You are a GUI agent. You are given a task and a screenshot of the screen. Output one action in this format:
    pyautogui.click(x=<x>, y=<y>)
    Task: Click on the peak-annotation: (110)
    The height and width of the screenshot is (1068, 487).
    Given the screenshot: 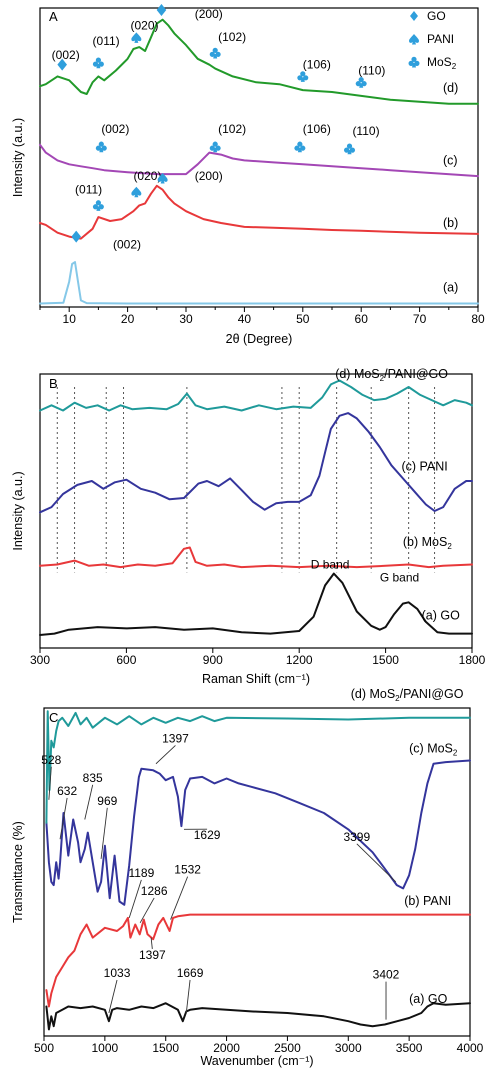 What is the action you would take?
    pyautogui.click(x=371, y=70)
    